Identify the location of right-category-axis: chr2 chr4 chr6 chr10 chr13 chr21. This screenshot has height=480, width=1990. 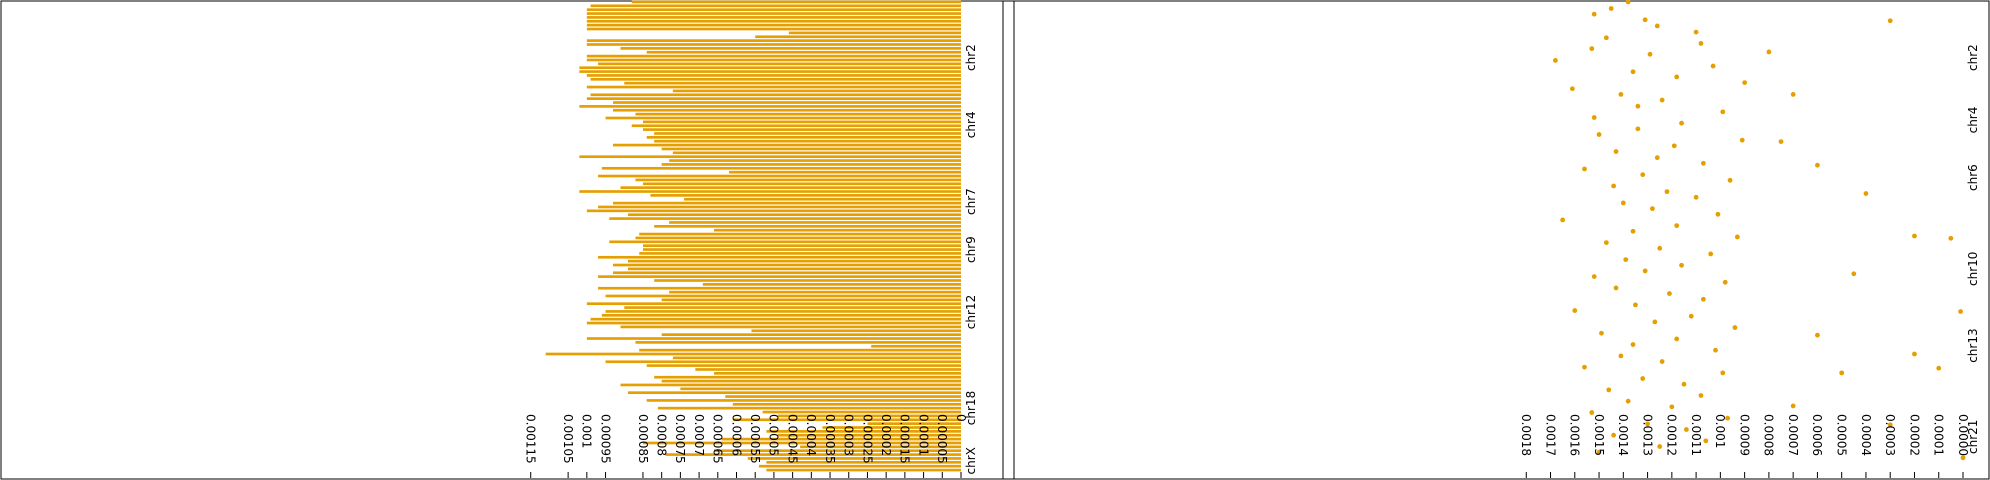
(1973, 249).